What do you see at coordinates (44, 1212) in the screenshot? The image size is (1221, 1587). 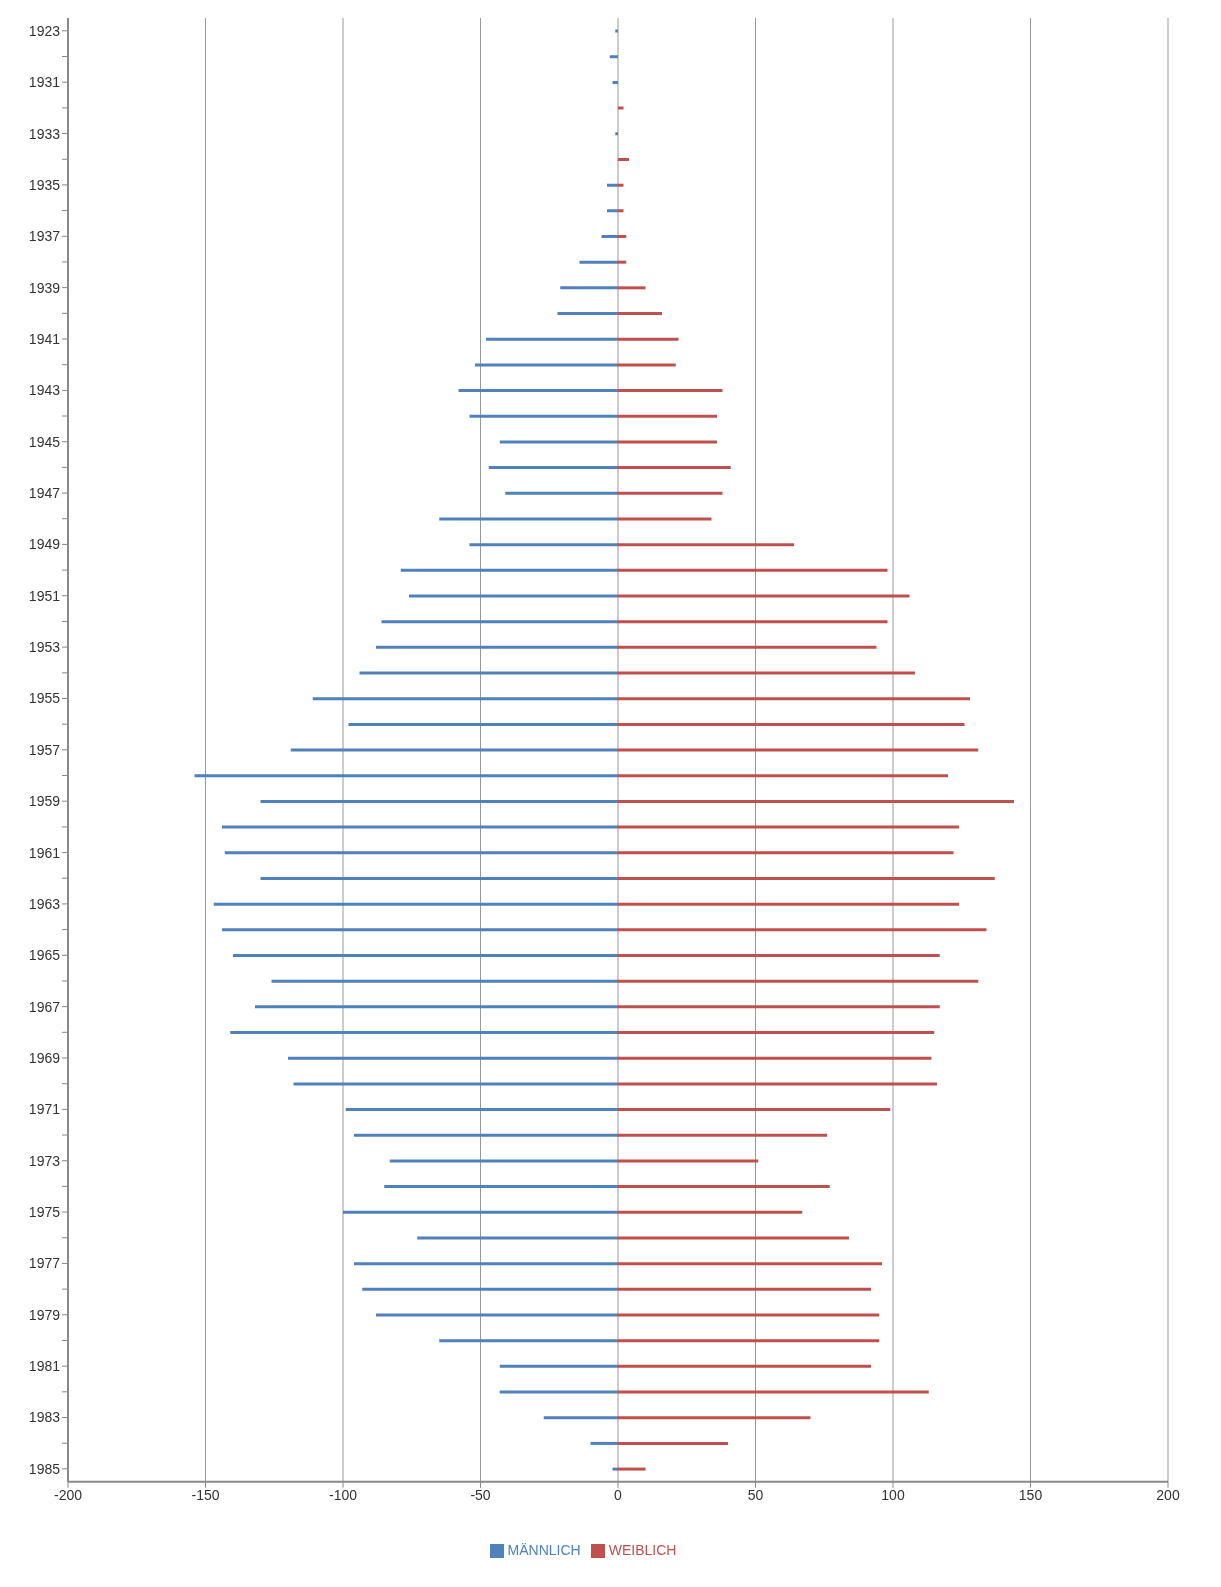 I see `y-tick-label: 1975` at bounding box center [44, 1212].